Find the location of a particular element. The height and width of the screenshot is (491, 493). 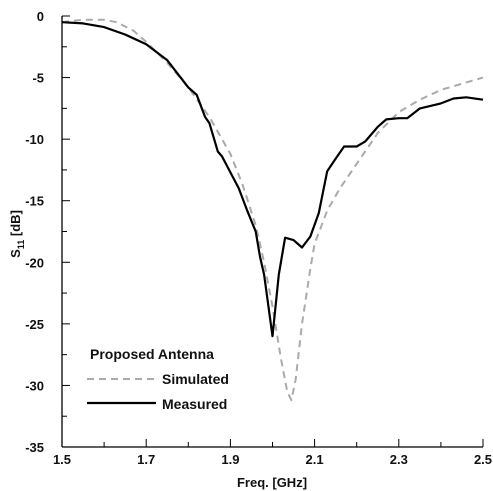

y-tick-label: 0 is located at coordinates (40, 16).